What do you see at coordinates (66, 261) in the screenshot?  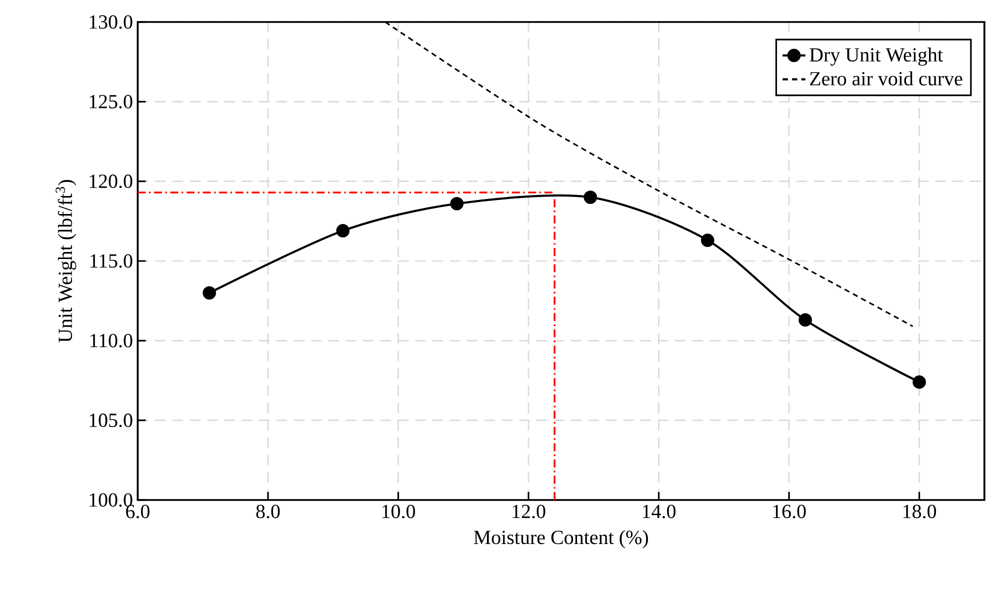 I see `y-axis-title: Unit Weight (lbf/ft$^{3}$)` at bounding box center [66, 261].